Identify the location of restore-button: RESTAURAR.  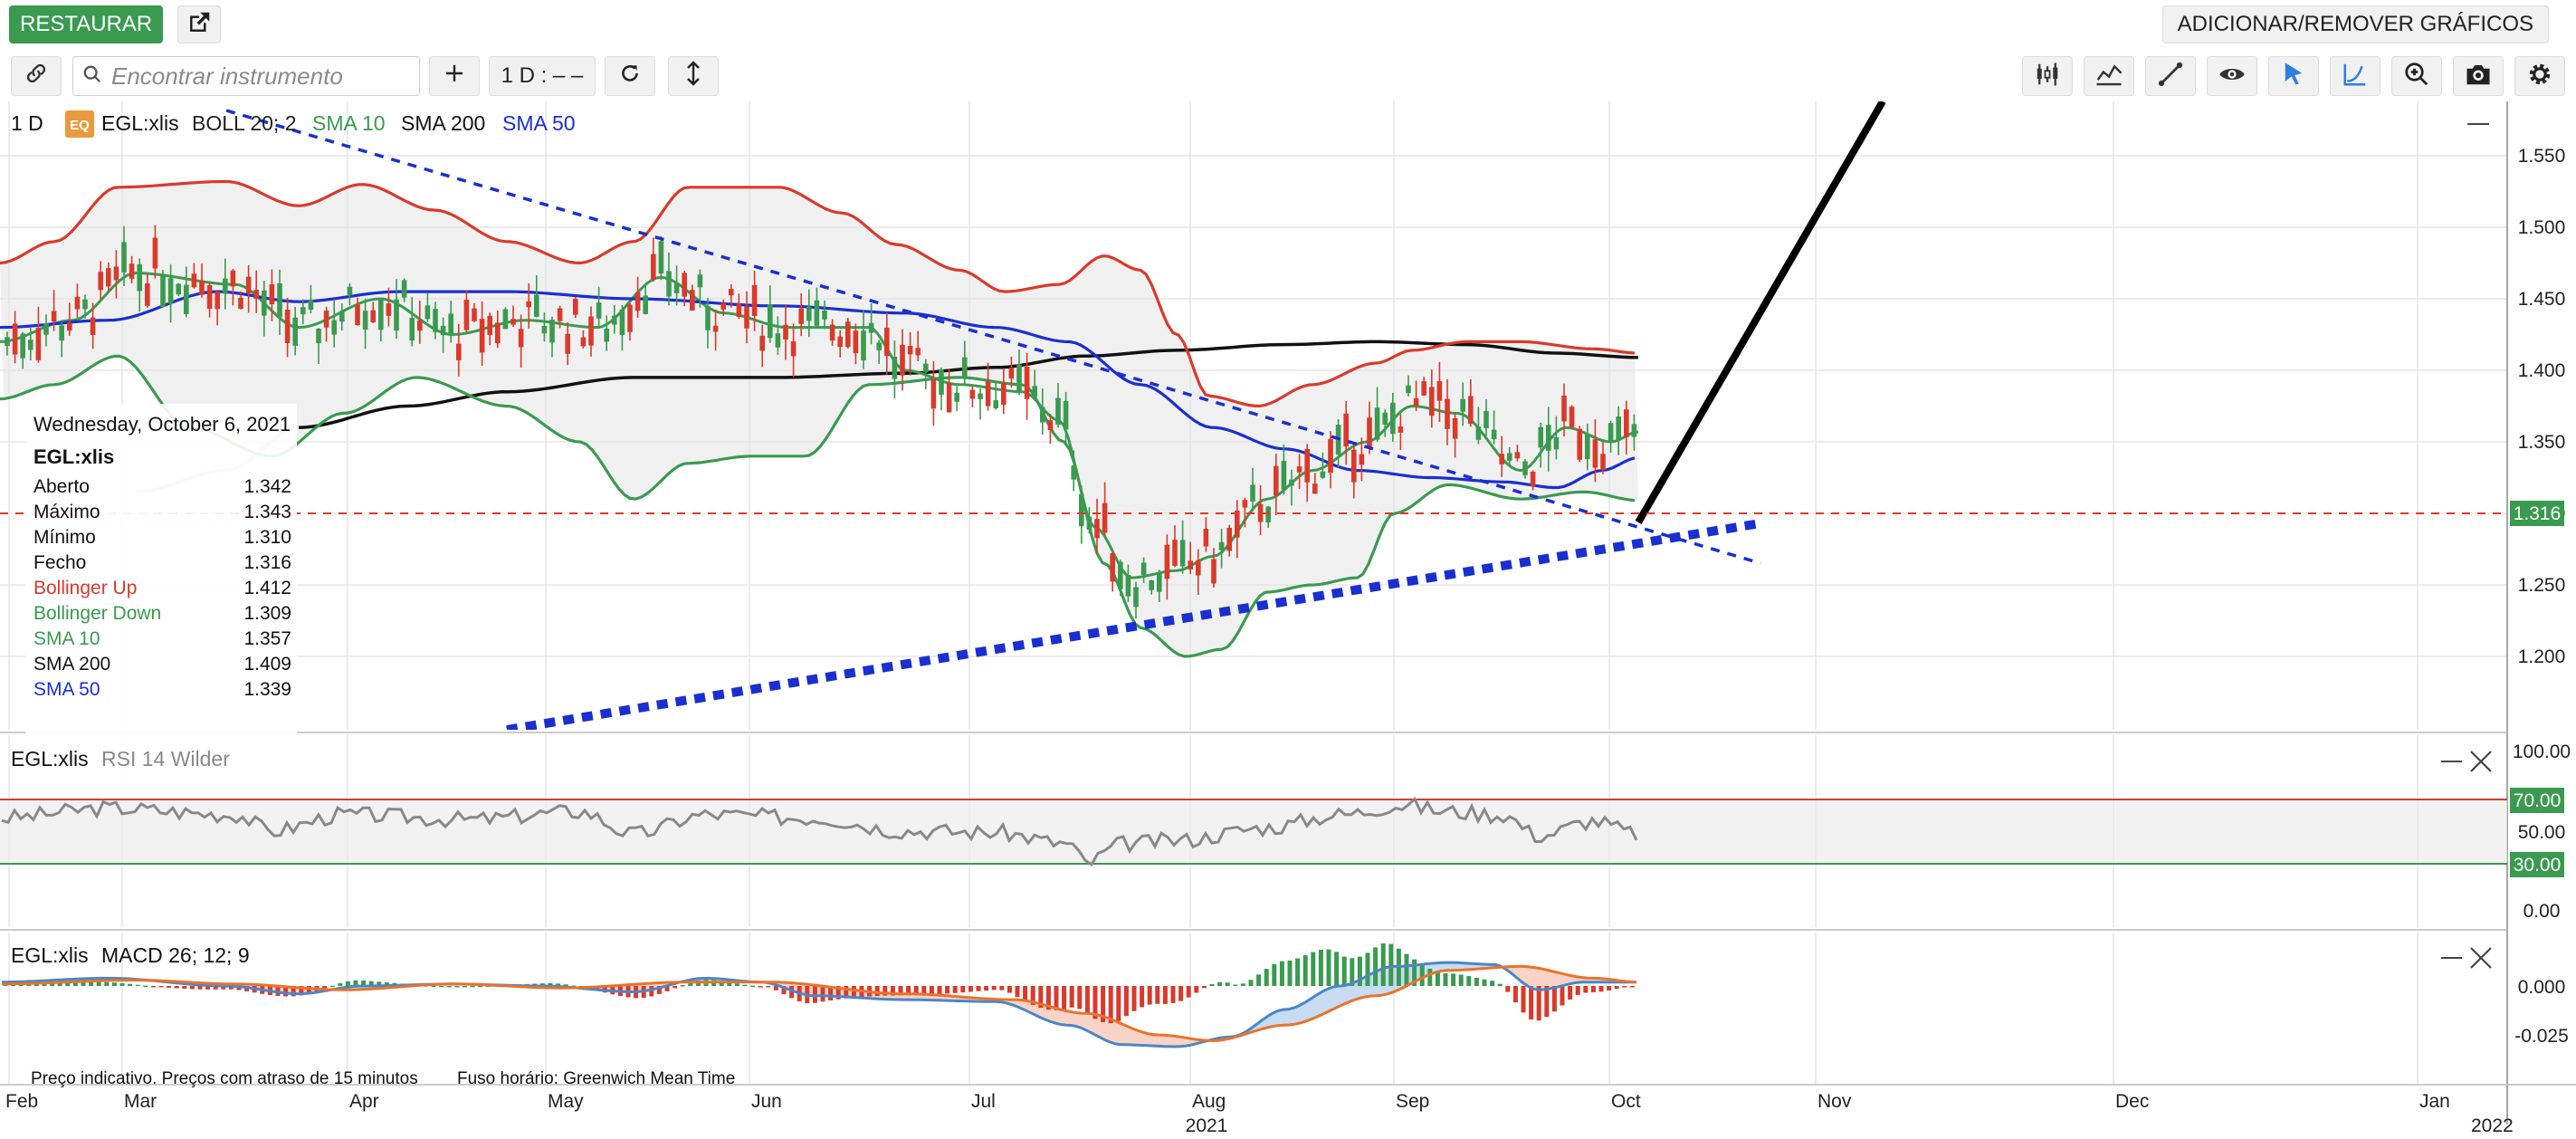
(86, 24).